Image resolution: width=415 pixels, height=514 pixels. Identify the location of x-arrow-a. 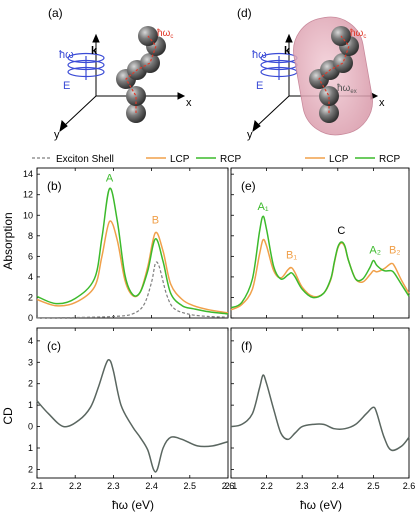
(181, 96).